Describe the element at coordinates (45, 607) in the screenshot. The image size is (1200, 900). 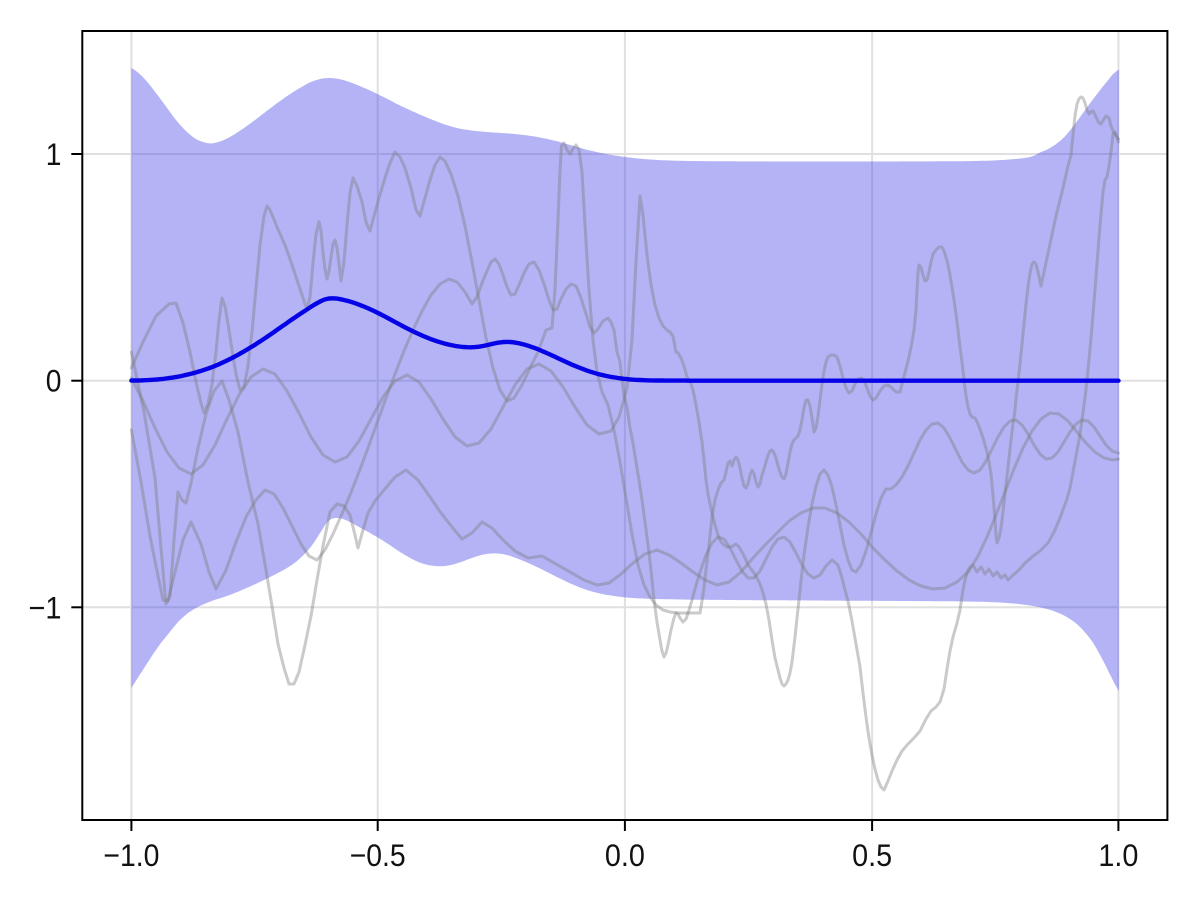
I see `svg-text: −1` at that location.